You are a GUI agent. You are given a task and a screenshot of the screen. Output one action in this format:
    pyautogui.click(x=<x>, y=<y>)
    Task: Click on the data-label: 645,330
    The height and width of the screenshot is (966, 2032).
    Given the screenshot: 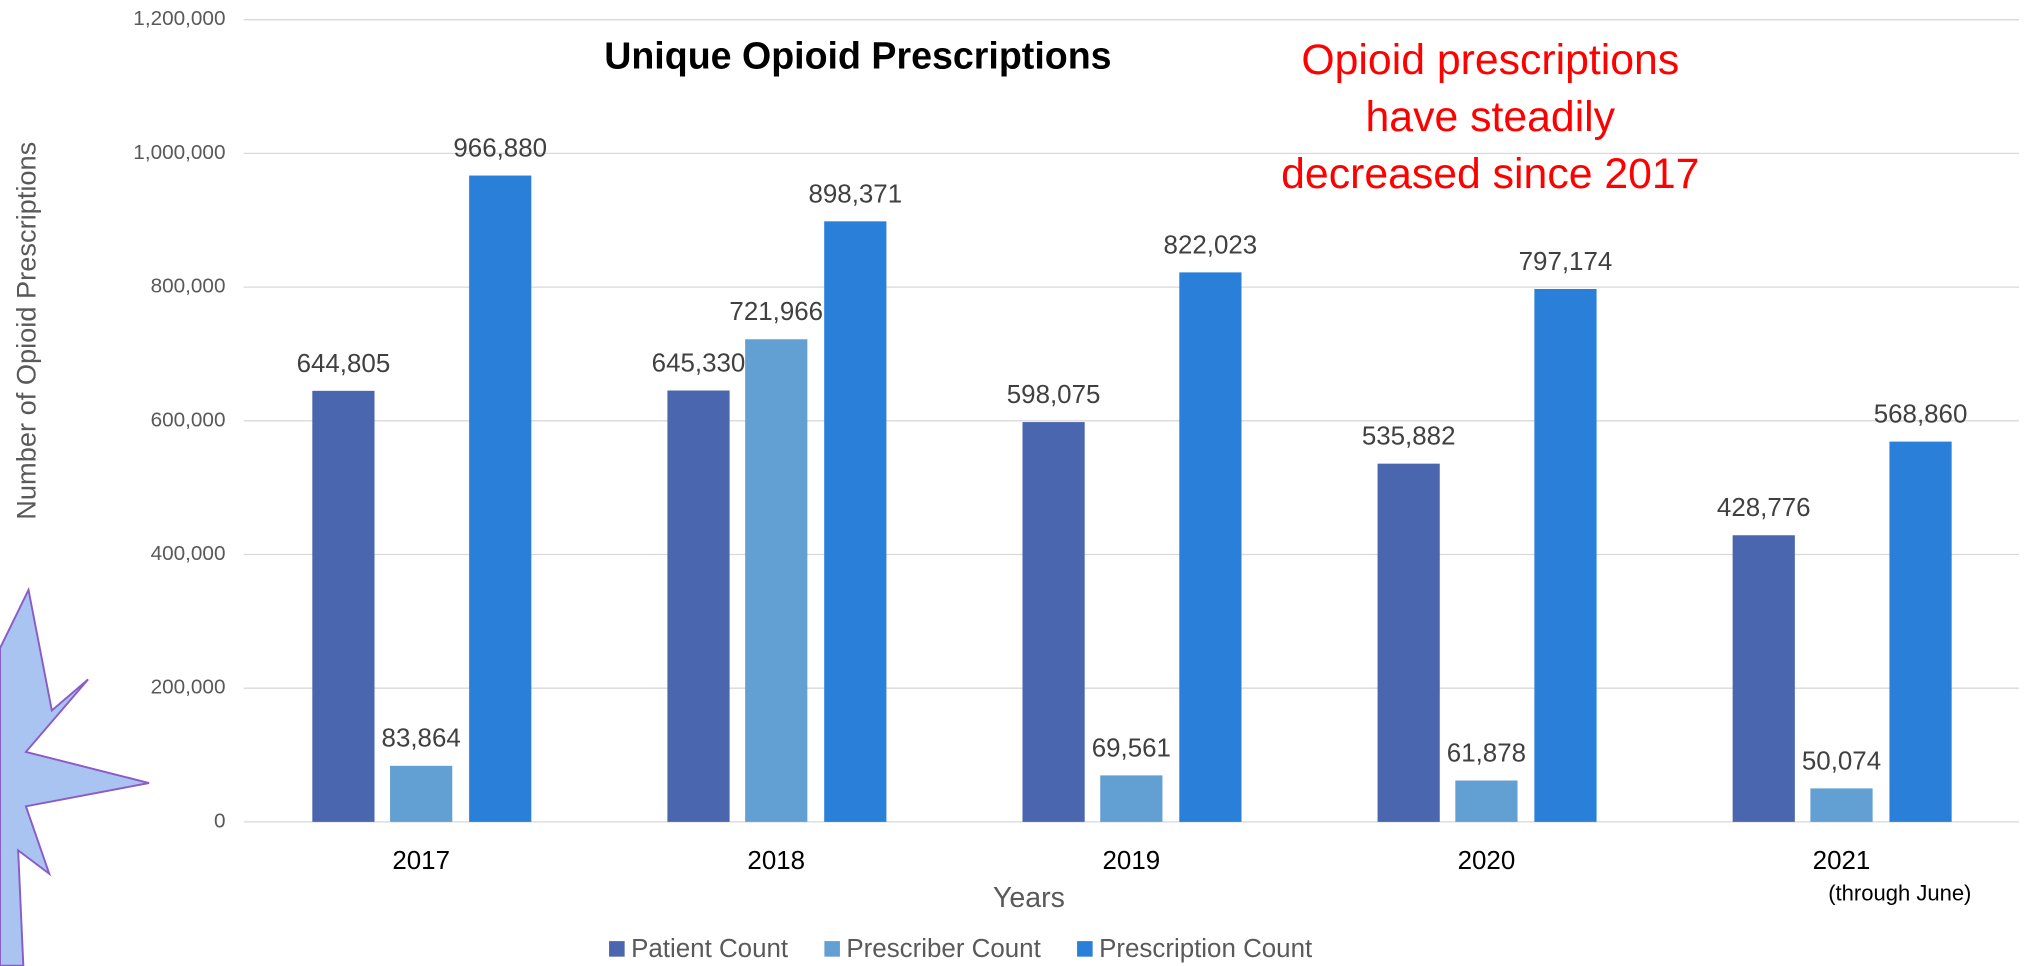 What is the action you would take?
    pyautogui.click(x=699, y=363)
    